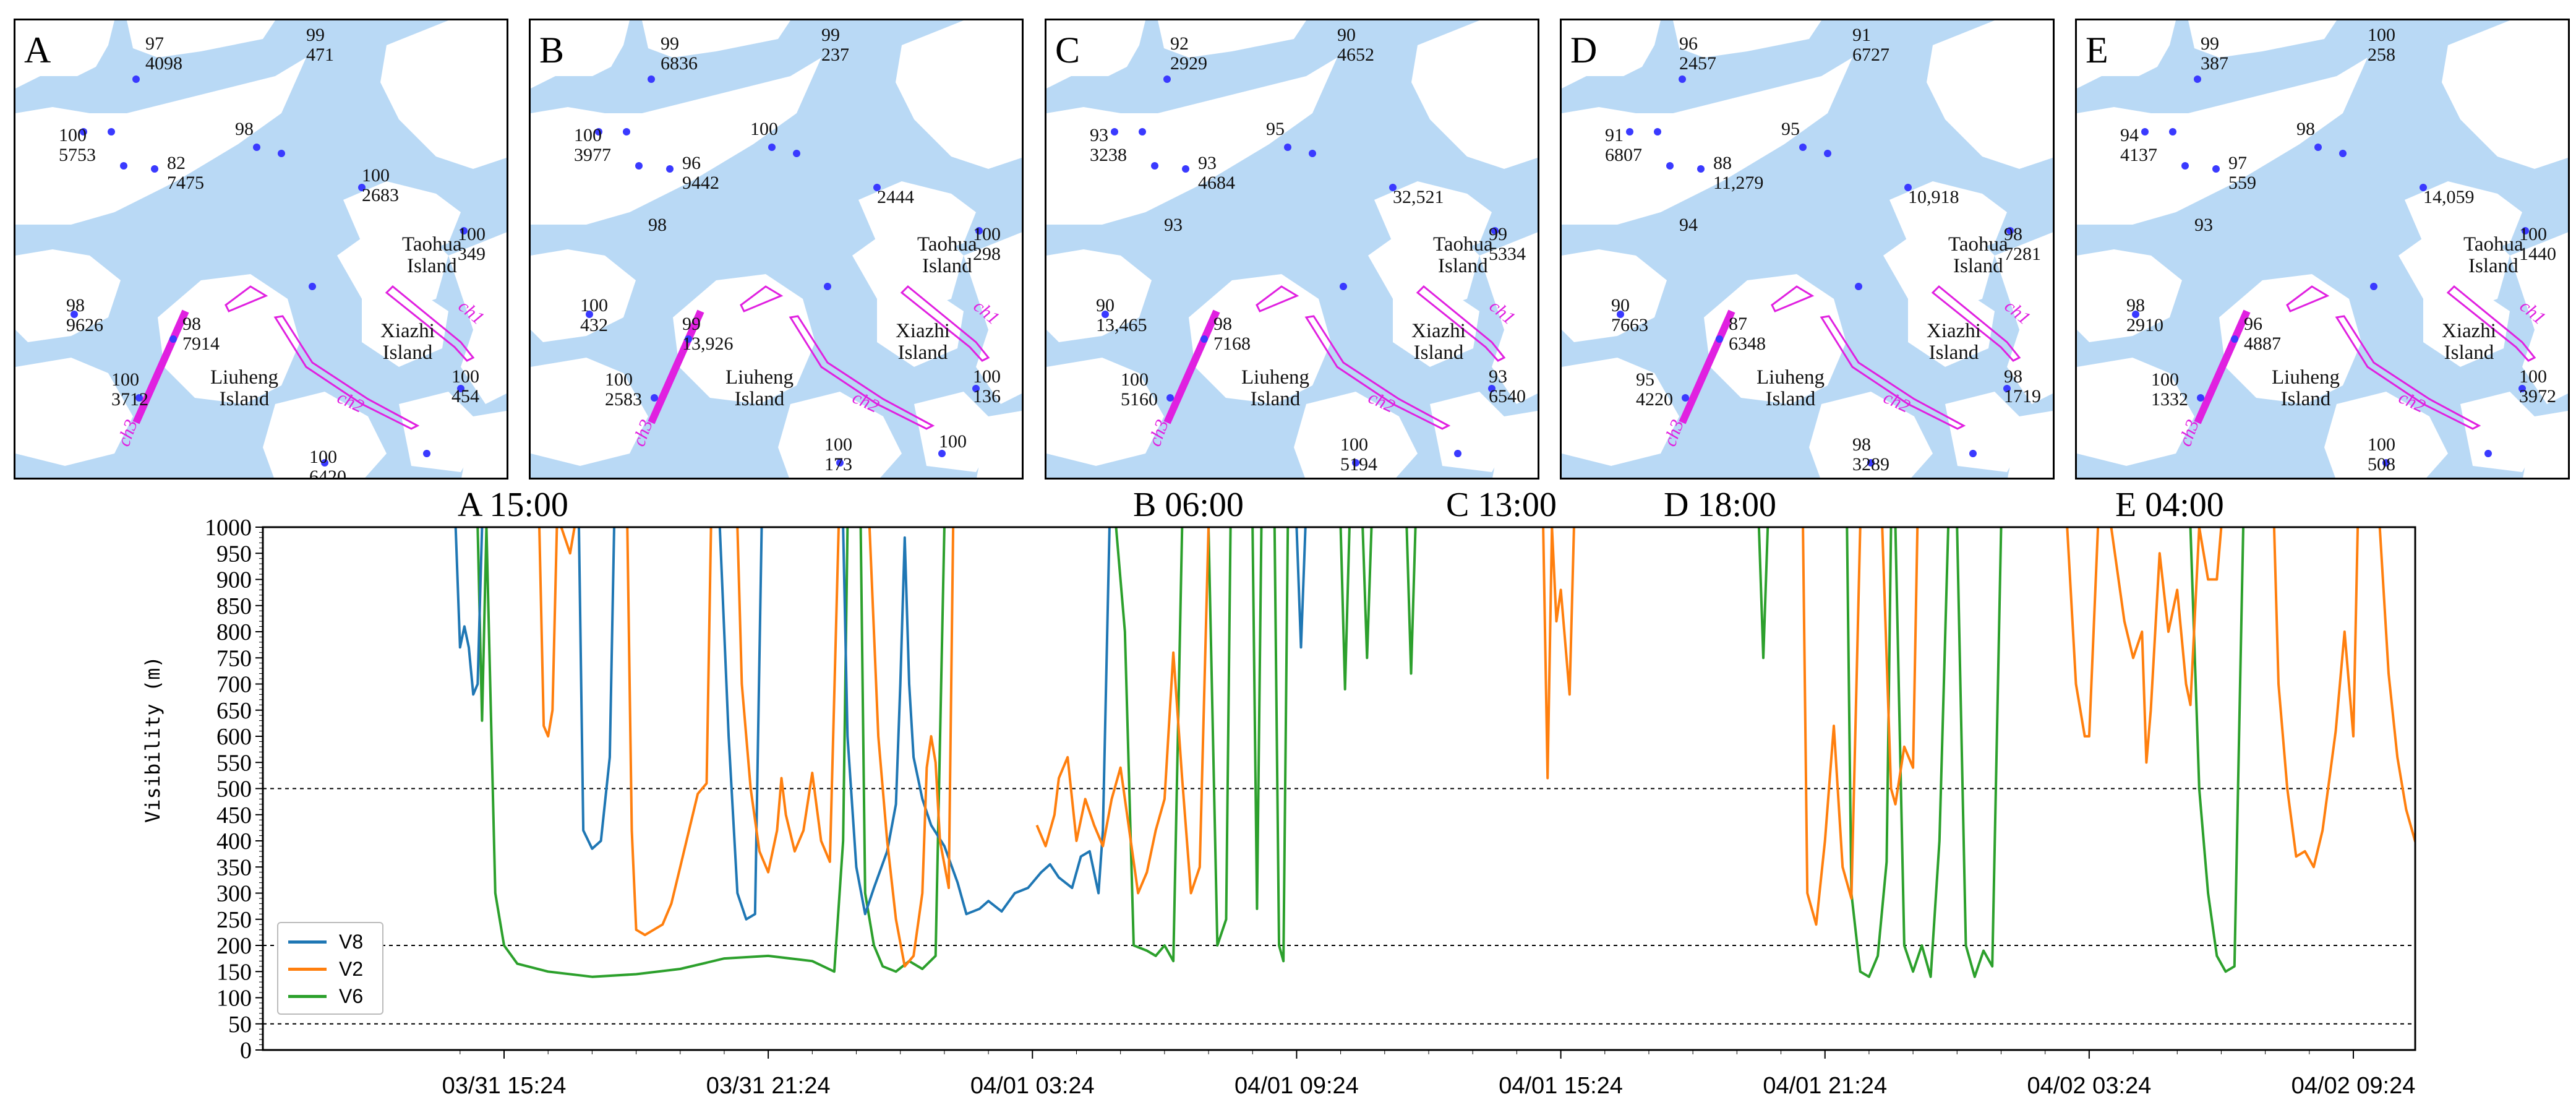  Describe the element at coordinates (2262, 334) in the screenshot. I see `station-annotation: 96 4887` at that location.